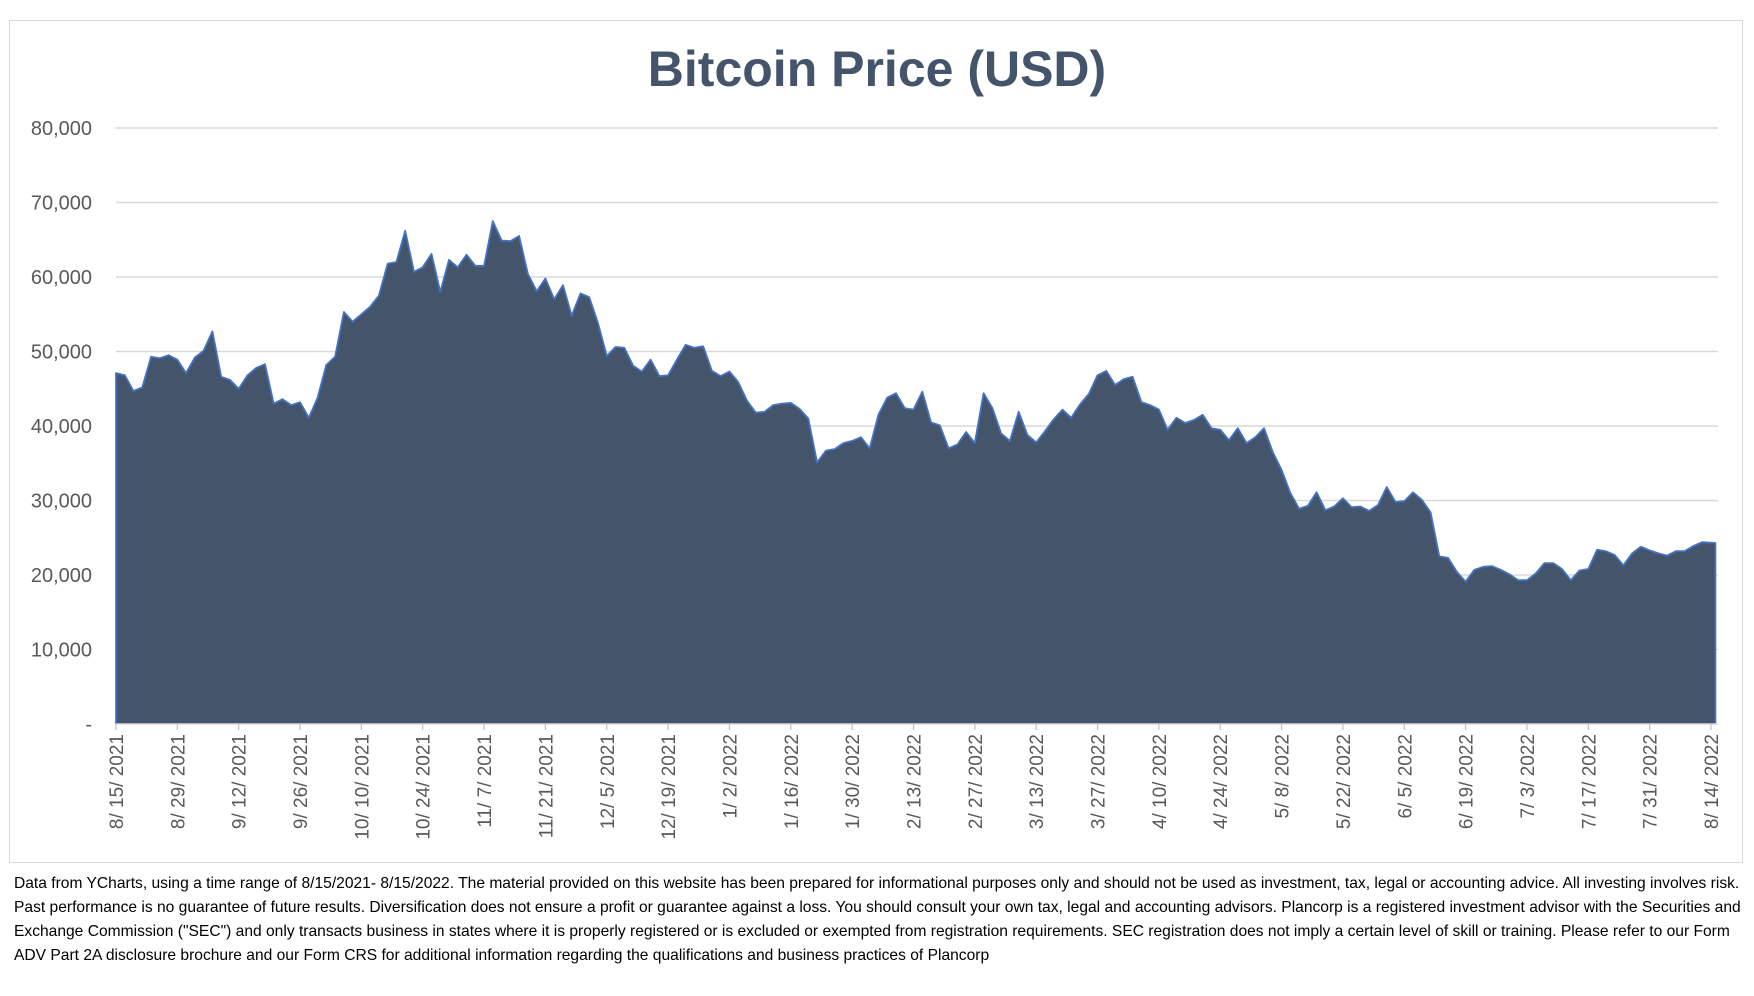  What do you see at coordinates (61, 204) in the screenshot?
I see `y-tick-label: 70,000` at bounding box center [61, 204].